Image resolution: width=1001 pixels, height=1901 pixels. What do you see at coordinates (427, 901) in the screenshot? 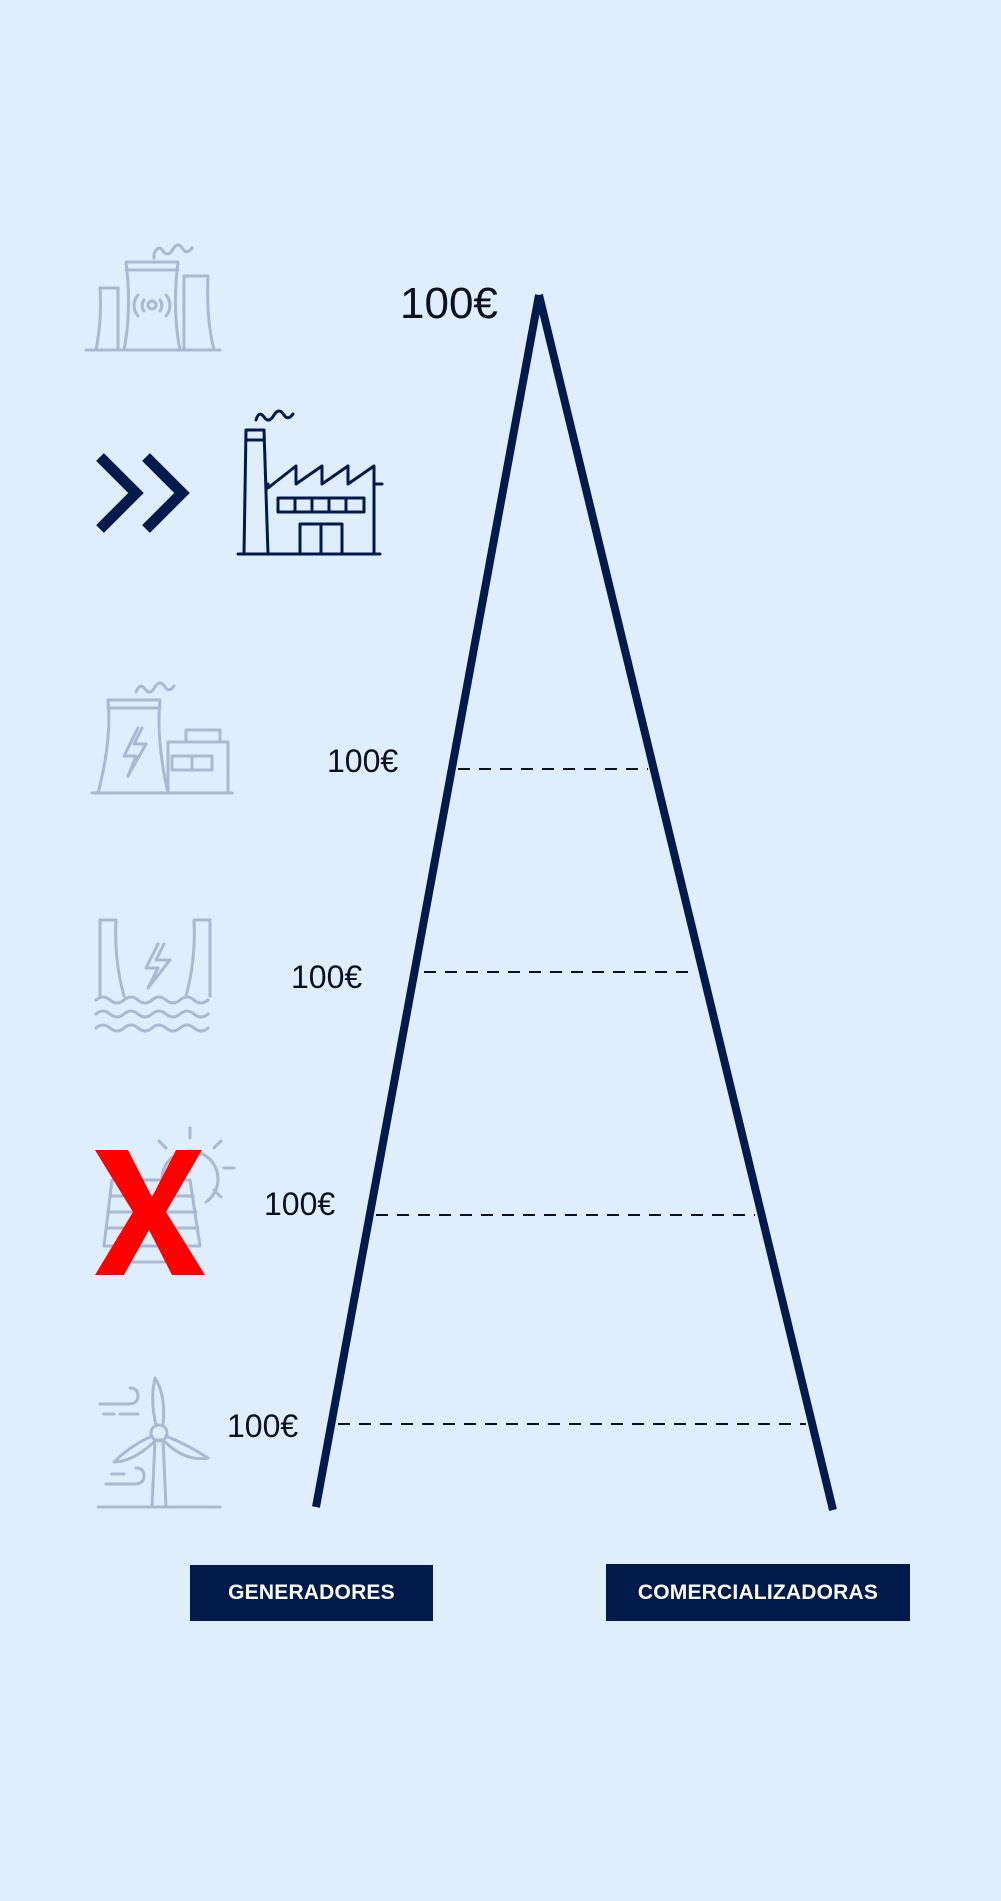
I see `pyramid-left-line` at bounding box center [427, 901].